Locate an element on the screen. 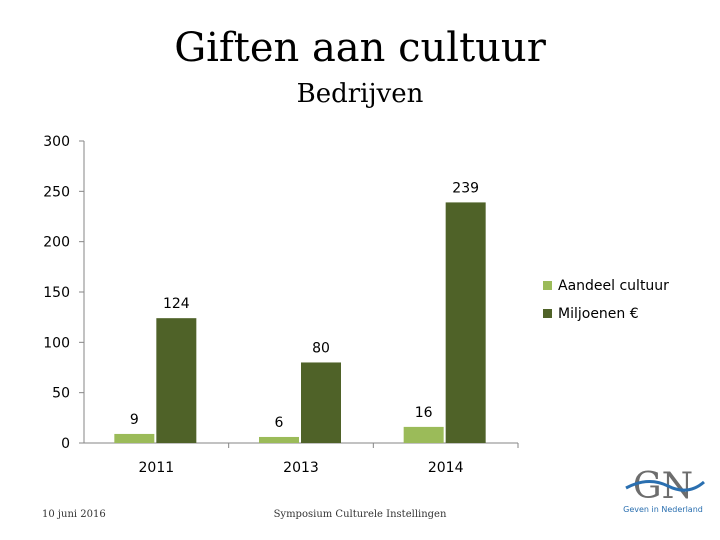 The width and height of the screenshot is (720, 540). legend-label: Miljoenen € is located at coordinates (598, 314).